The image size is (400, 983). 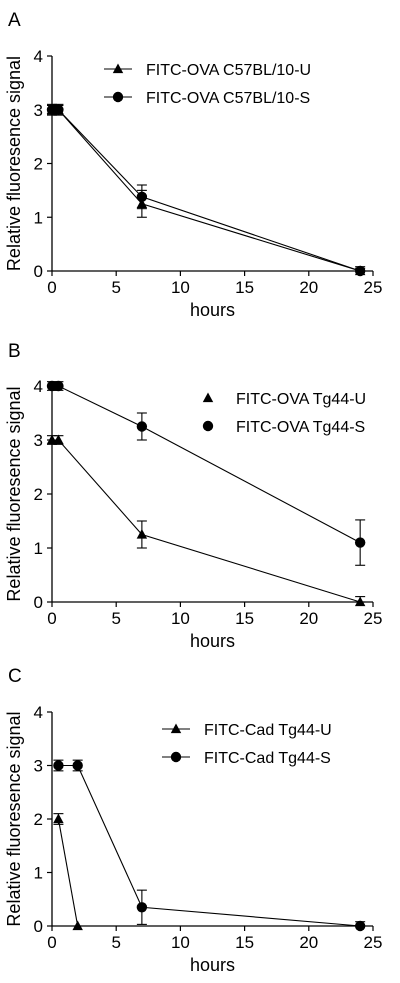 What do you see at coordinates (301, 399) in the screenshot?
I see `legend-label: FITC-OVA Tg44-U` at bounding box center [301, 399].